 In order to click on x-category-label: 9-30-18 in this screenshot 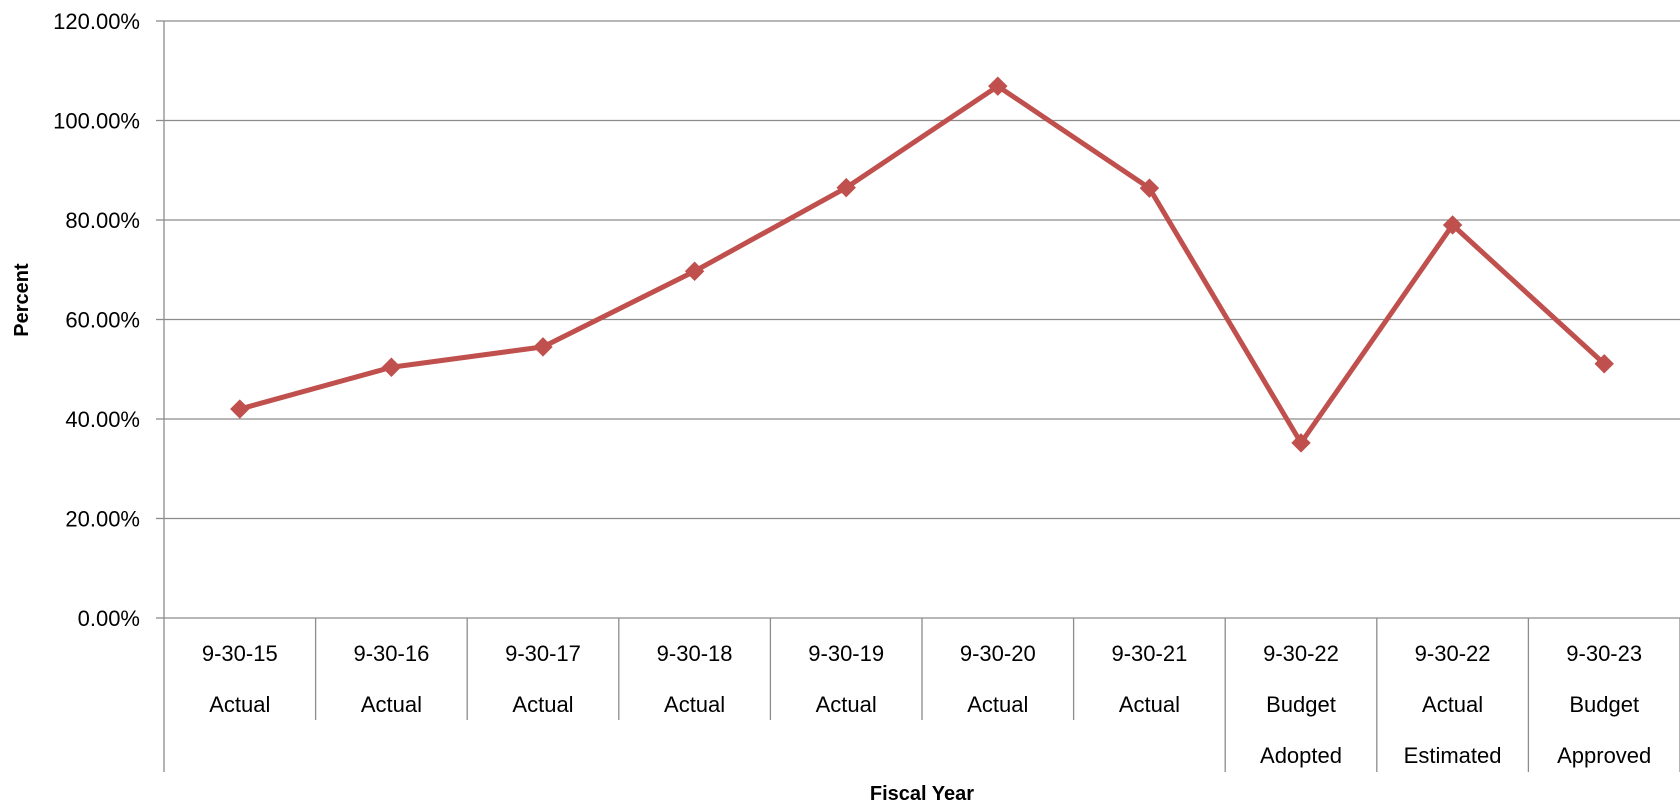, I will do `click(695, 653)`.